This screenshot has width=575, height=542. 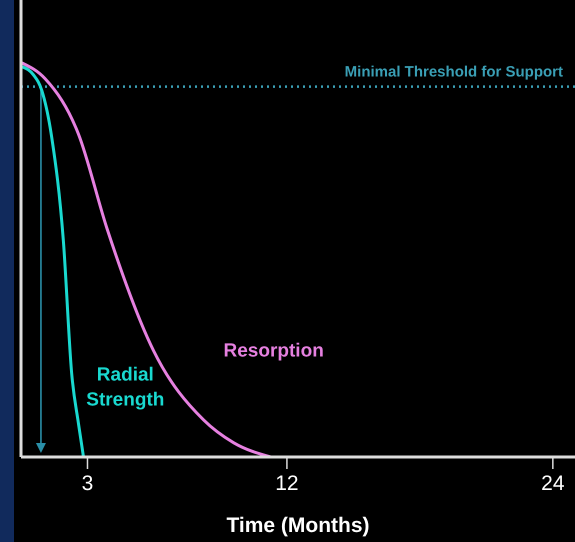 I want to click on ref-line-label: Minimal Threshold for Support, so click(x=454, y=72).